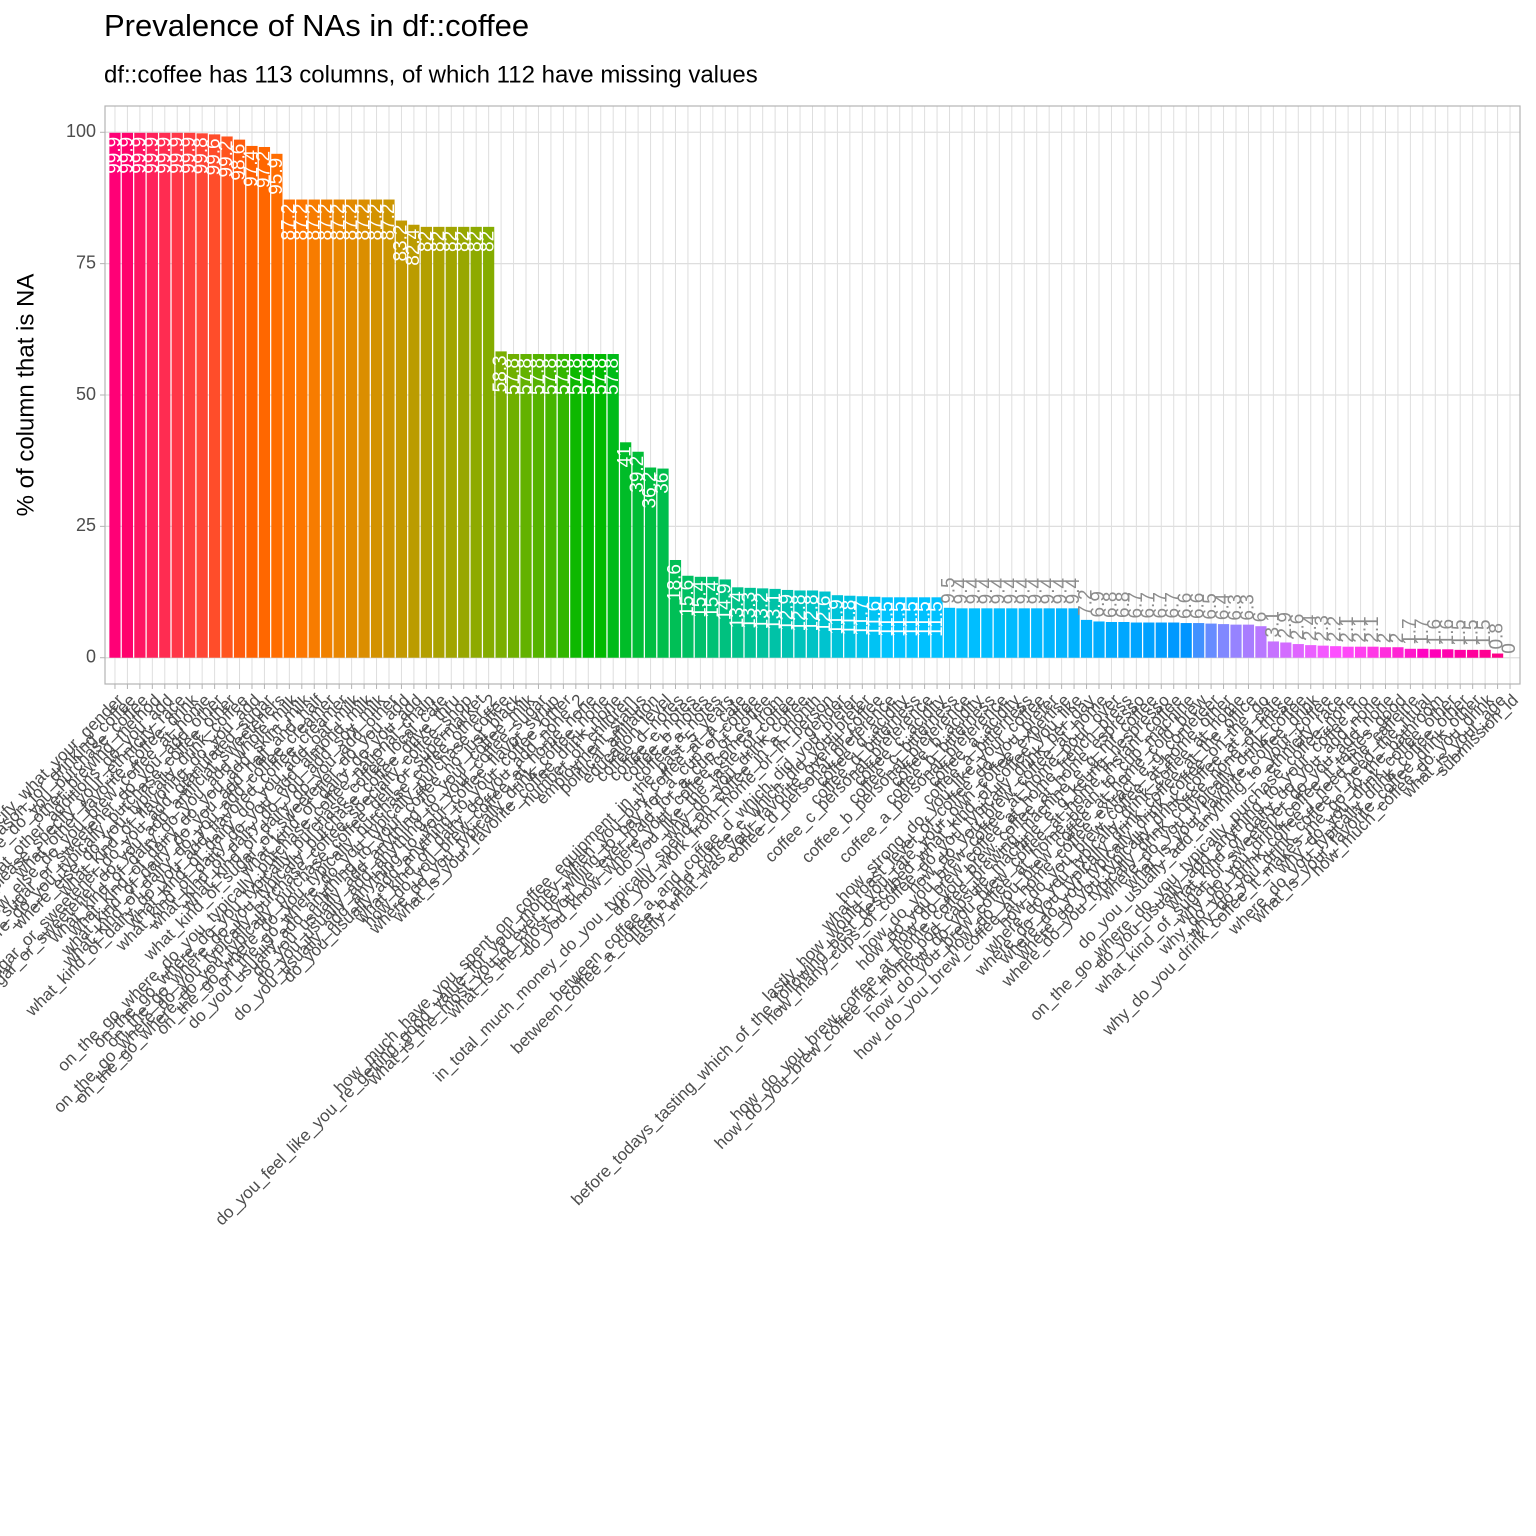 The width and height of the screenshot is (1536, 1536). Describe the element at coordinates (1422, 631) in the screenshot. I see `value-label: 1.7` at that location.